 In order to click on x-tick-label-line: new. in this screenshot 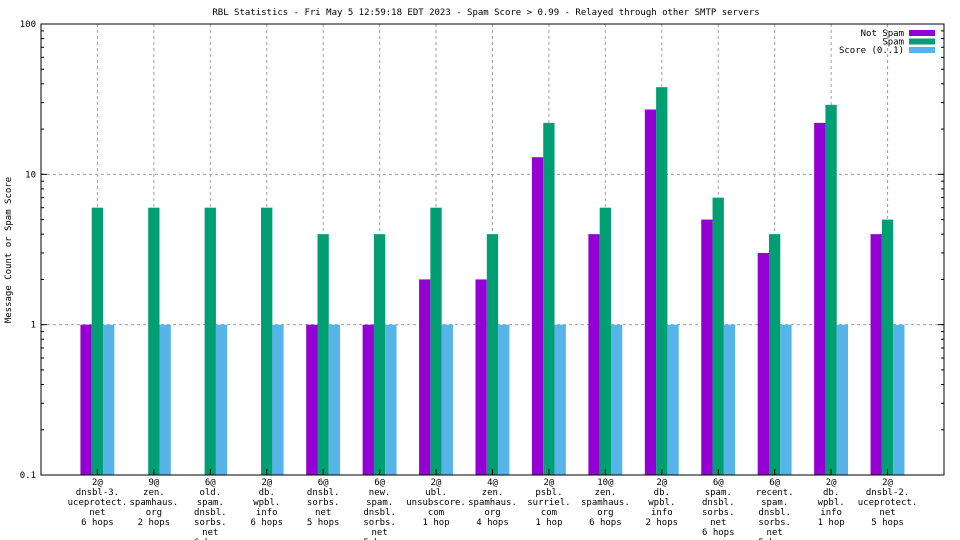, I will do `click(380, 493)`.